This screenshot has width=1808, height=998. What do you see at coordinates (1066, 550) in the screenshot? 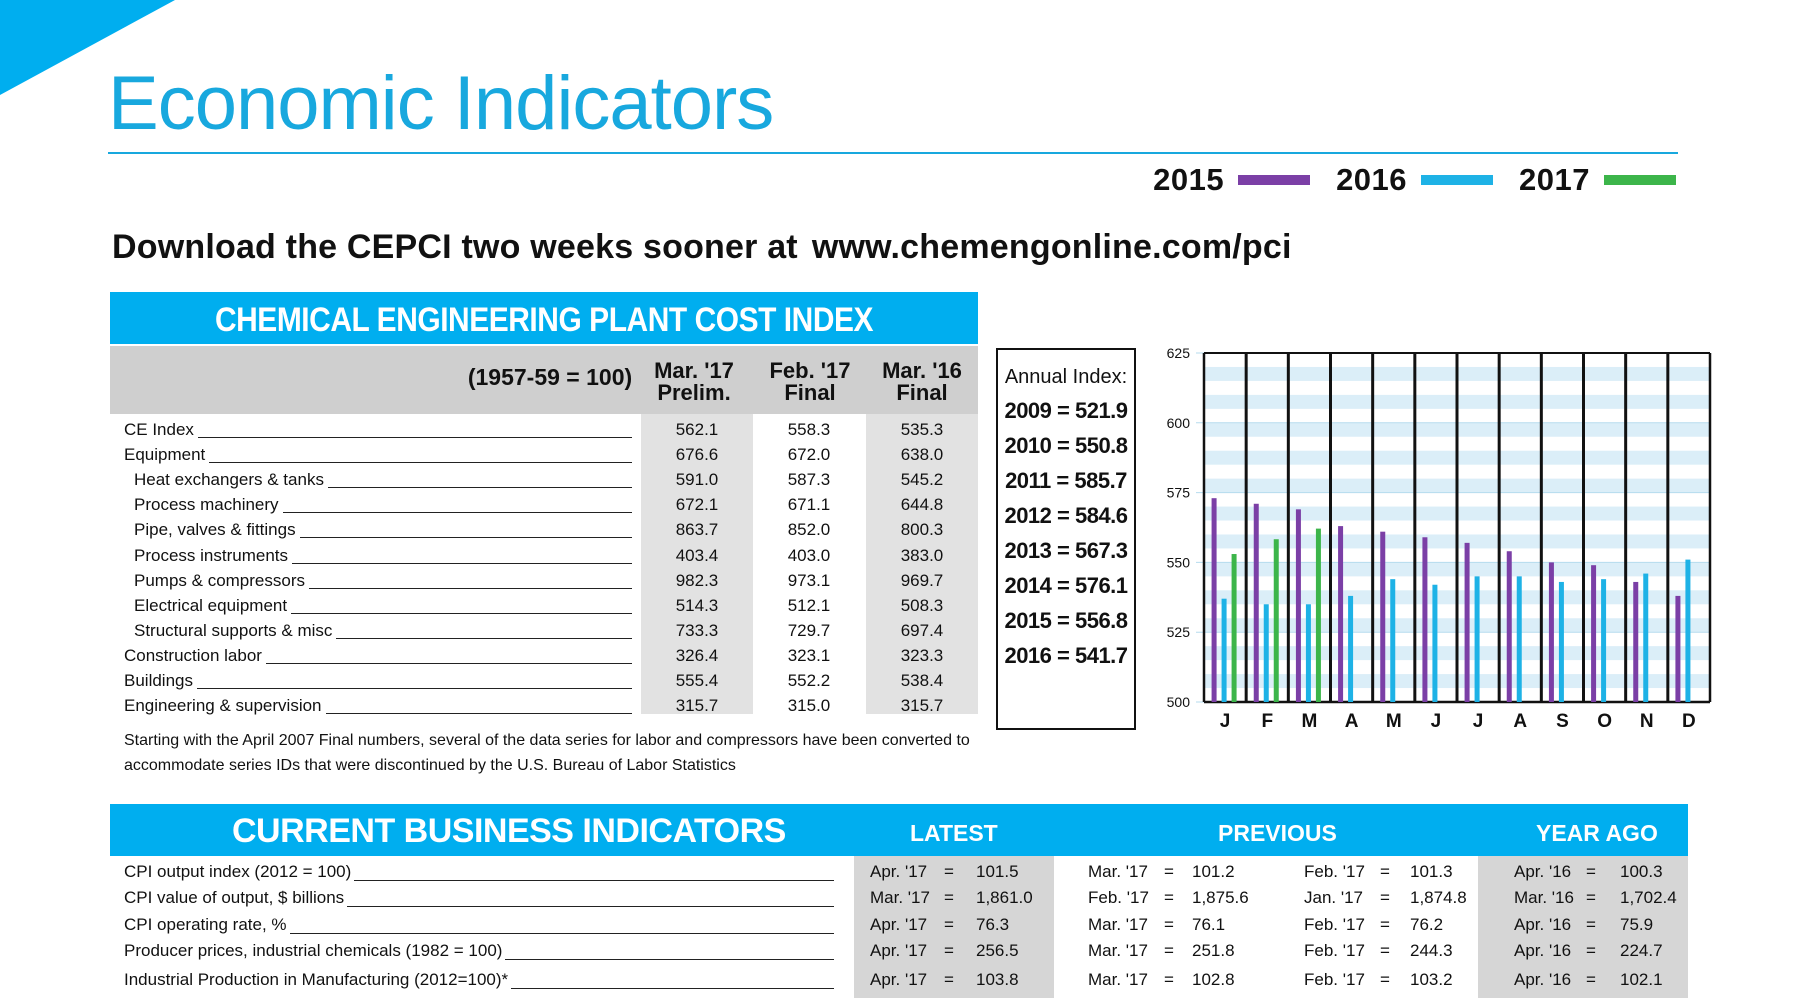
I see `annual-index-item: 2013 = 567.3` at bounding box center [1066, 550].